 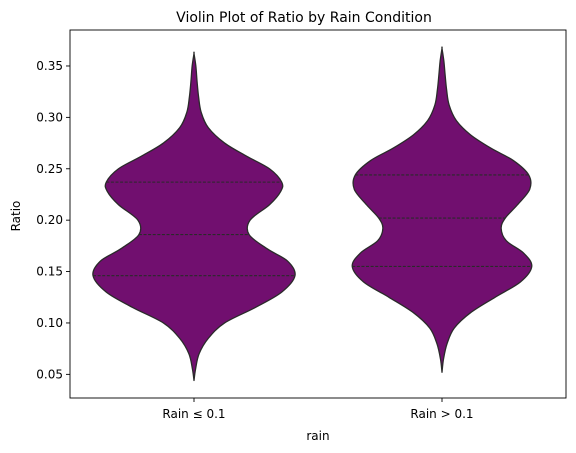 I want to click on y-tick-label: 0.10, so click(x=49, y=323).